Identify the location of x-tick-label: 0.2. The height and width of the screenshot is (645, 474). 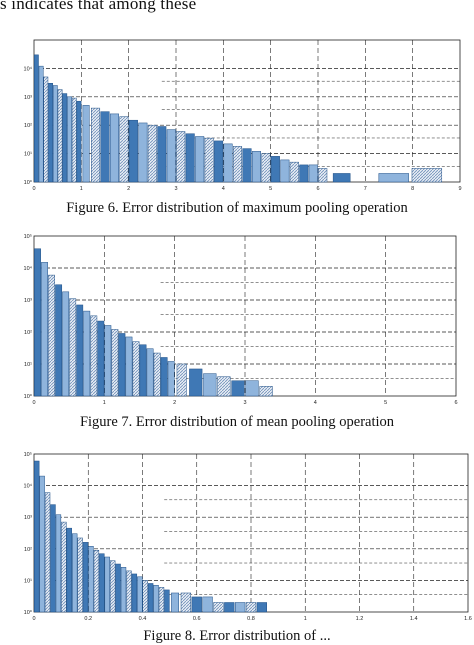
(88, 619).